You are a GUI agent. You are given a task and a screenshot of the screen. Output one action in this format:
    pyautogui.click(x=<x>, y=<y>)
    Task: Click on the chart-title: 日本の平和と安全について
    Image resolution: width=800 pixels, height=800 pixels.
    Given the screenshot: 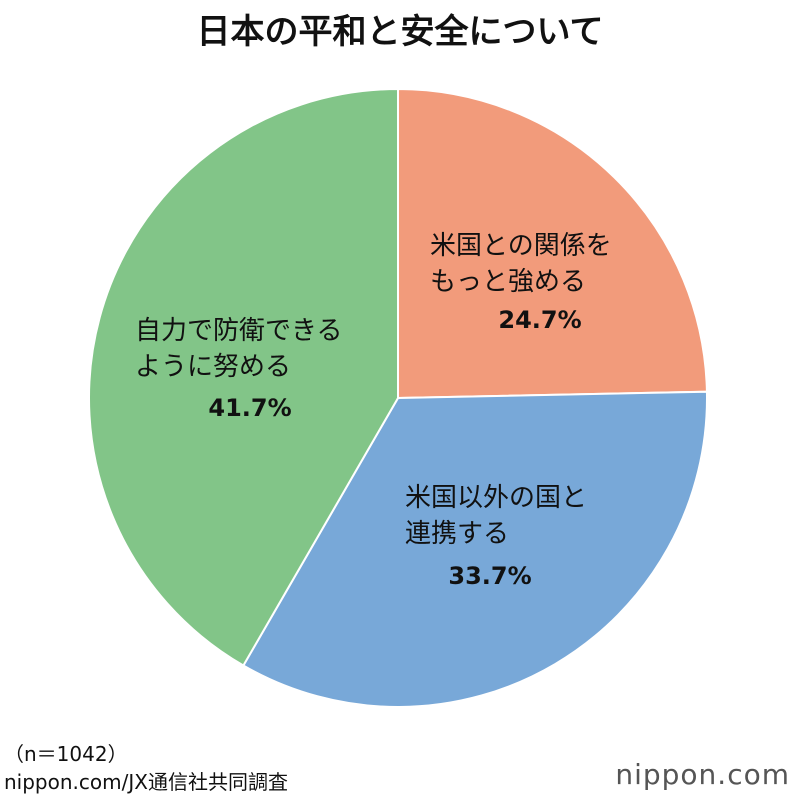 What is the action you would take?
    pyautogui.click(x=400, y=32)
    